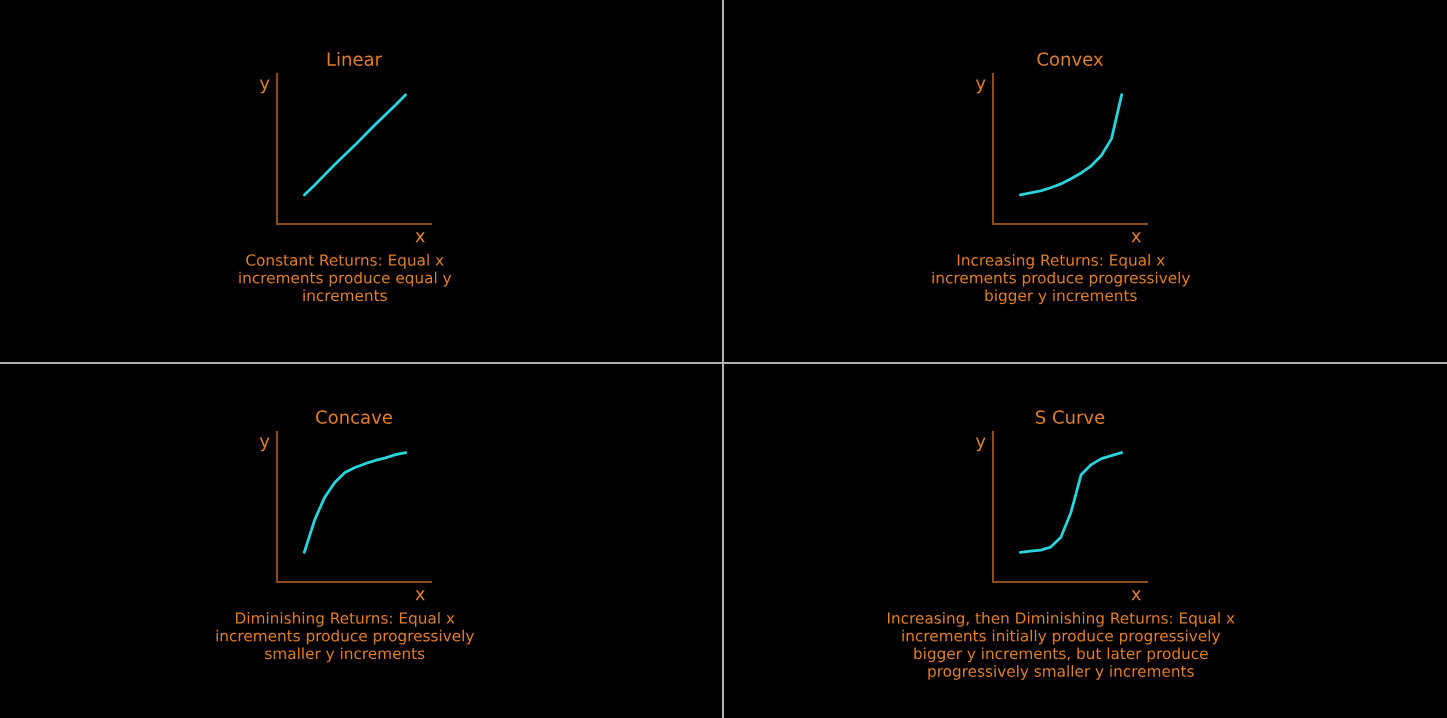 The height and width of the screenshot is (718, 1447). I want to click on chart-title: Linear, so click(355, 58).